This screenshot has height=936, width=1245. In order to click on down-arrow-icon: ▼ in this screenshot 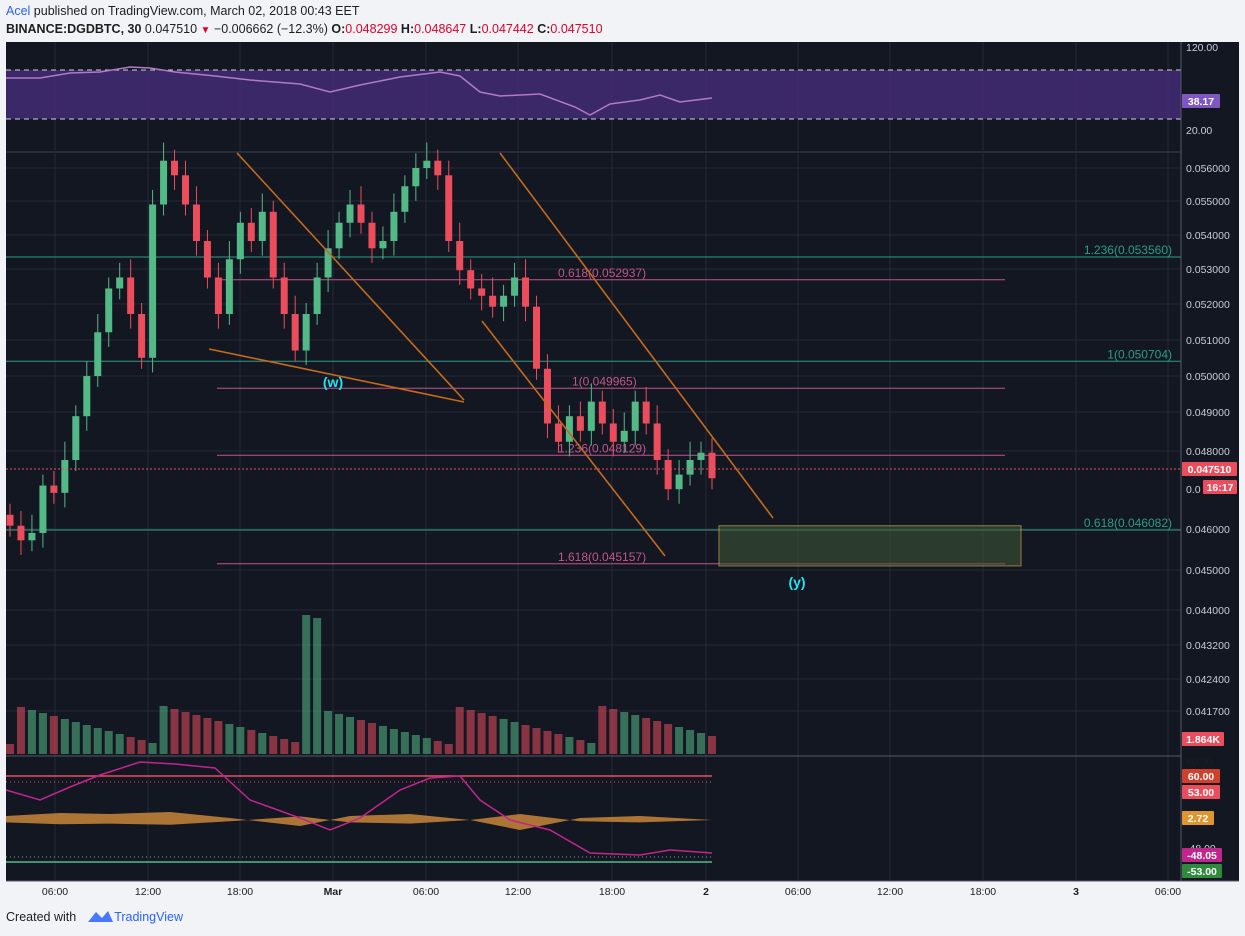, I will do `click(205, 30)`.